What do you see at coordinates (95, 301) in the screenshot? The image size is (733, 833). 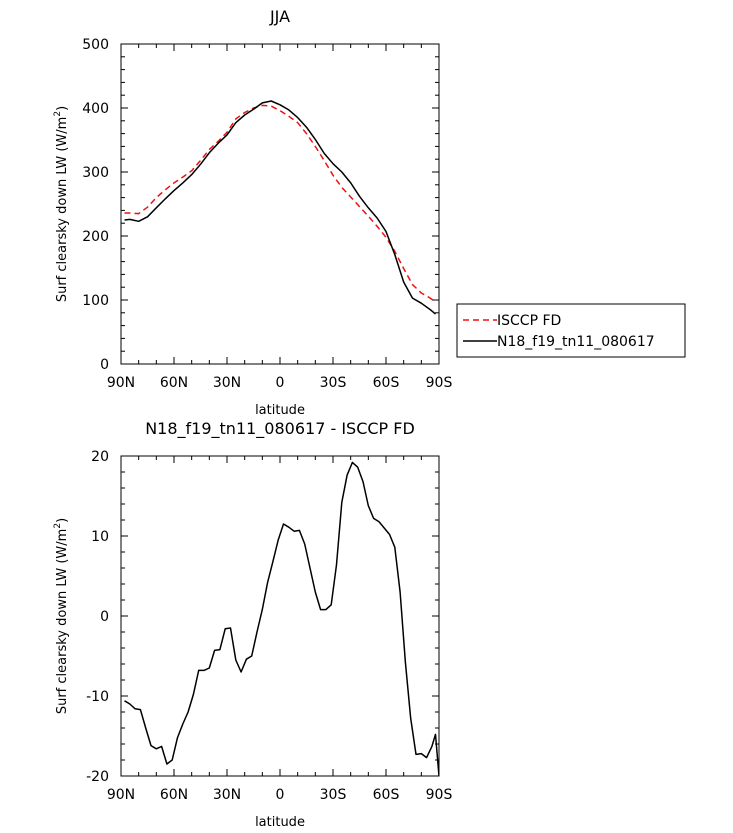 I see `y-tick-label: 100` at bounding box center [95, 301].